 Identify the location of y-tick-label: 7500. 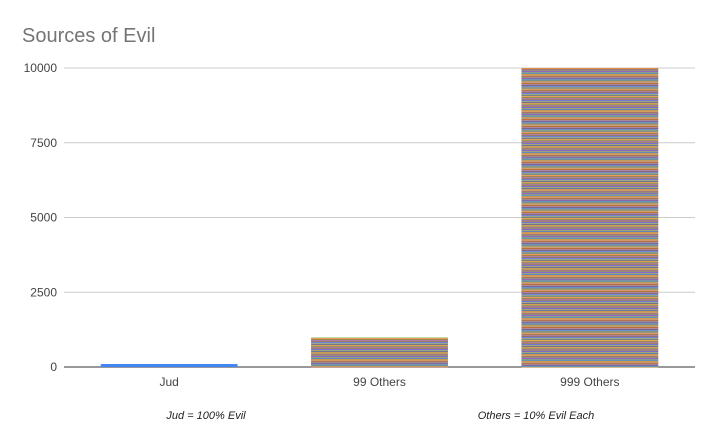
(43, 143).